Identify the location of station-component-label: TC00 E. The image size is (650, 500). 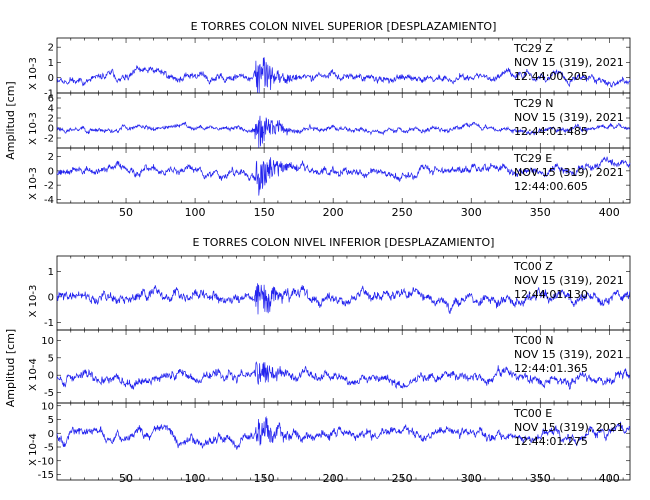
(532, 413).